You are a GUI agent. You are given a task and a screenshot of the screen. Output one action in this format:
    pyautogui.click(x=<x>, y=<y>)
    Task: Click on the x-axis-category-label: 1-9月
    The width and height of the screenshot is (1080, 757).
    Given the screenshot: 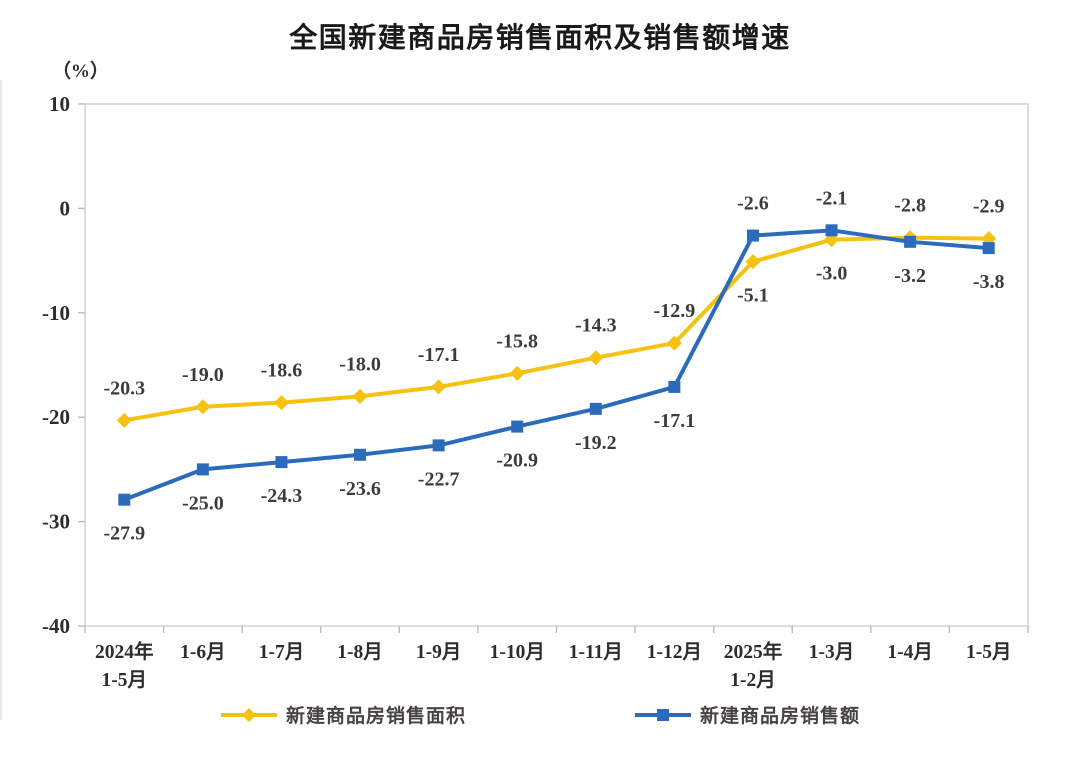 What is the action you would take?
    pyautogui.click(x=439, y=652)
    